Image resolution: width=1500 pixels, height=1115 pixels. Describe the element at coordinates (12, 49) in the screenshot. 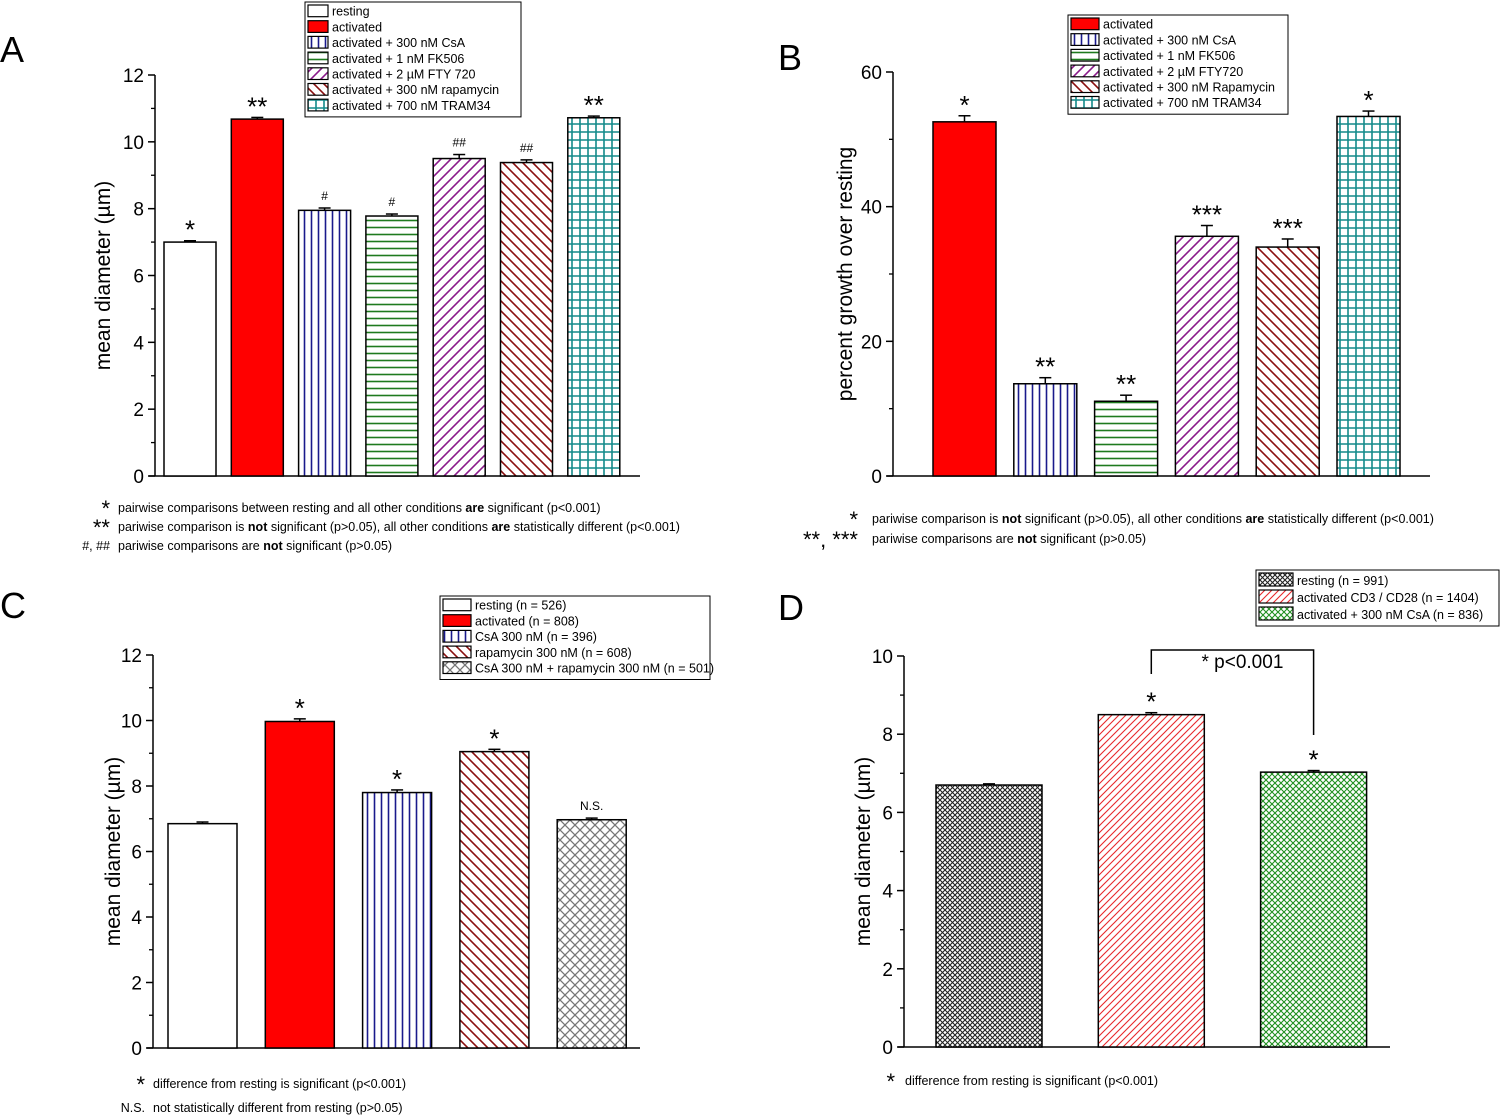

I see `panel-letter: A` at that location.